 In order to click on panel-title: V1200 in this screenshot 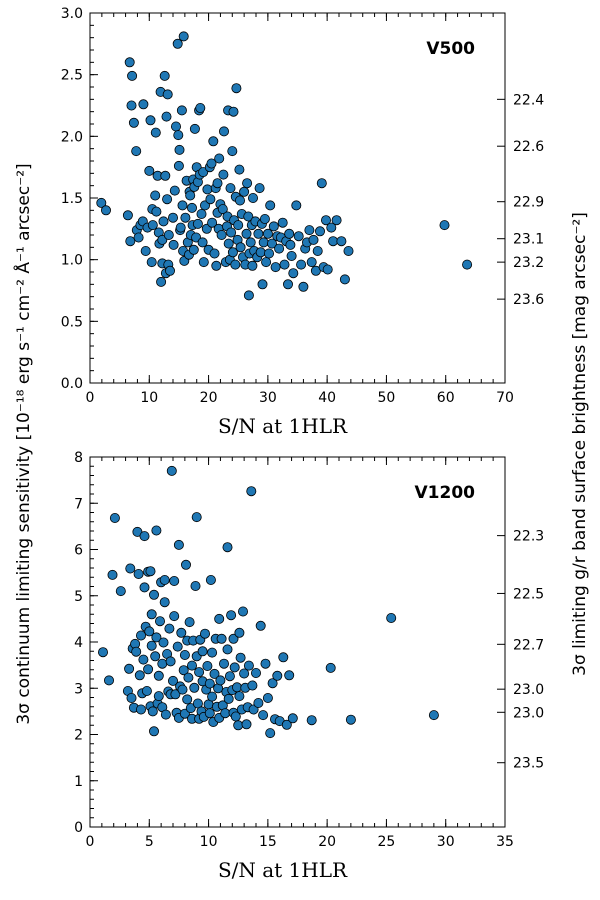, I will do `click(445, 493)`.